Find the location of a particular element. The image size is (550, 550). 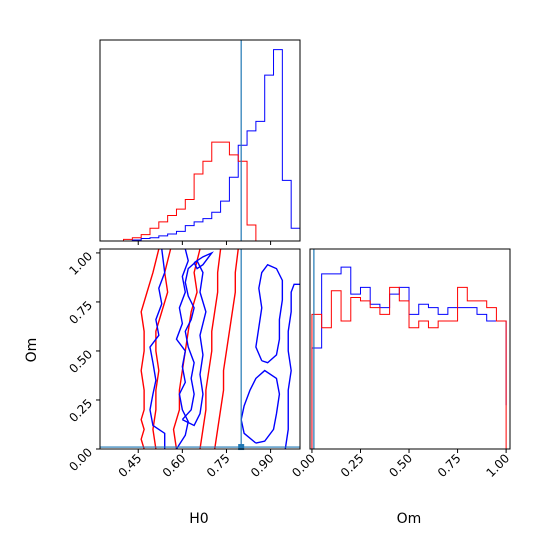

contour-frame is located at coordinates (200, 349).